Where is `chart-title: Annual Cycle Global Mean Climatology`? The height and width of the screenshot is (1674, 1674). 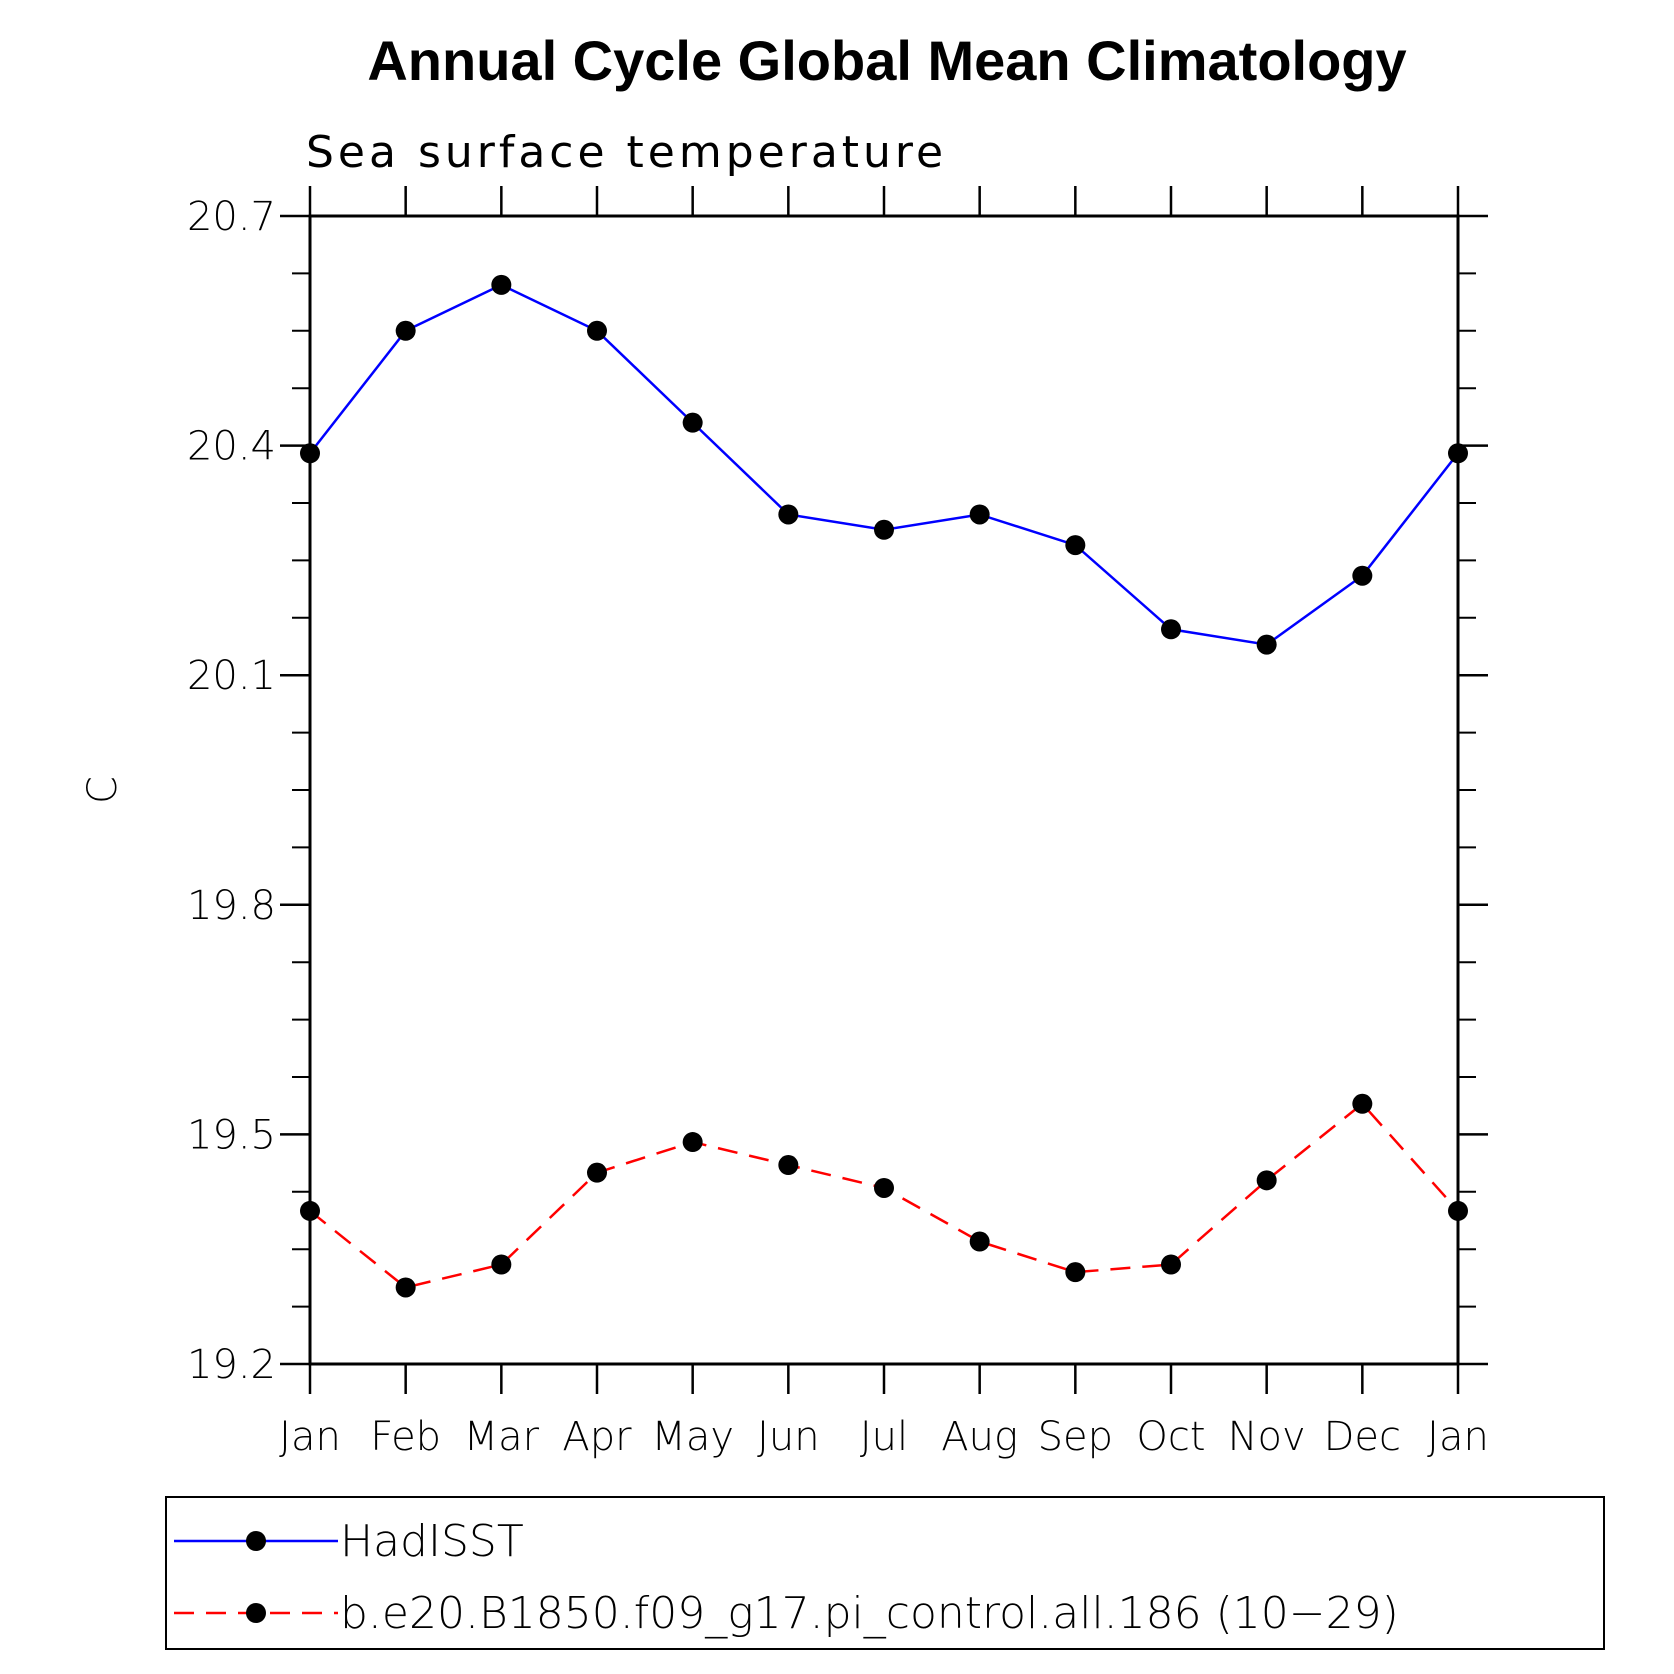 chart-title: Annual Cycle Global Mean Climatology is located at coordinates (886, 60).